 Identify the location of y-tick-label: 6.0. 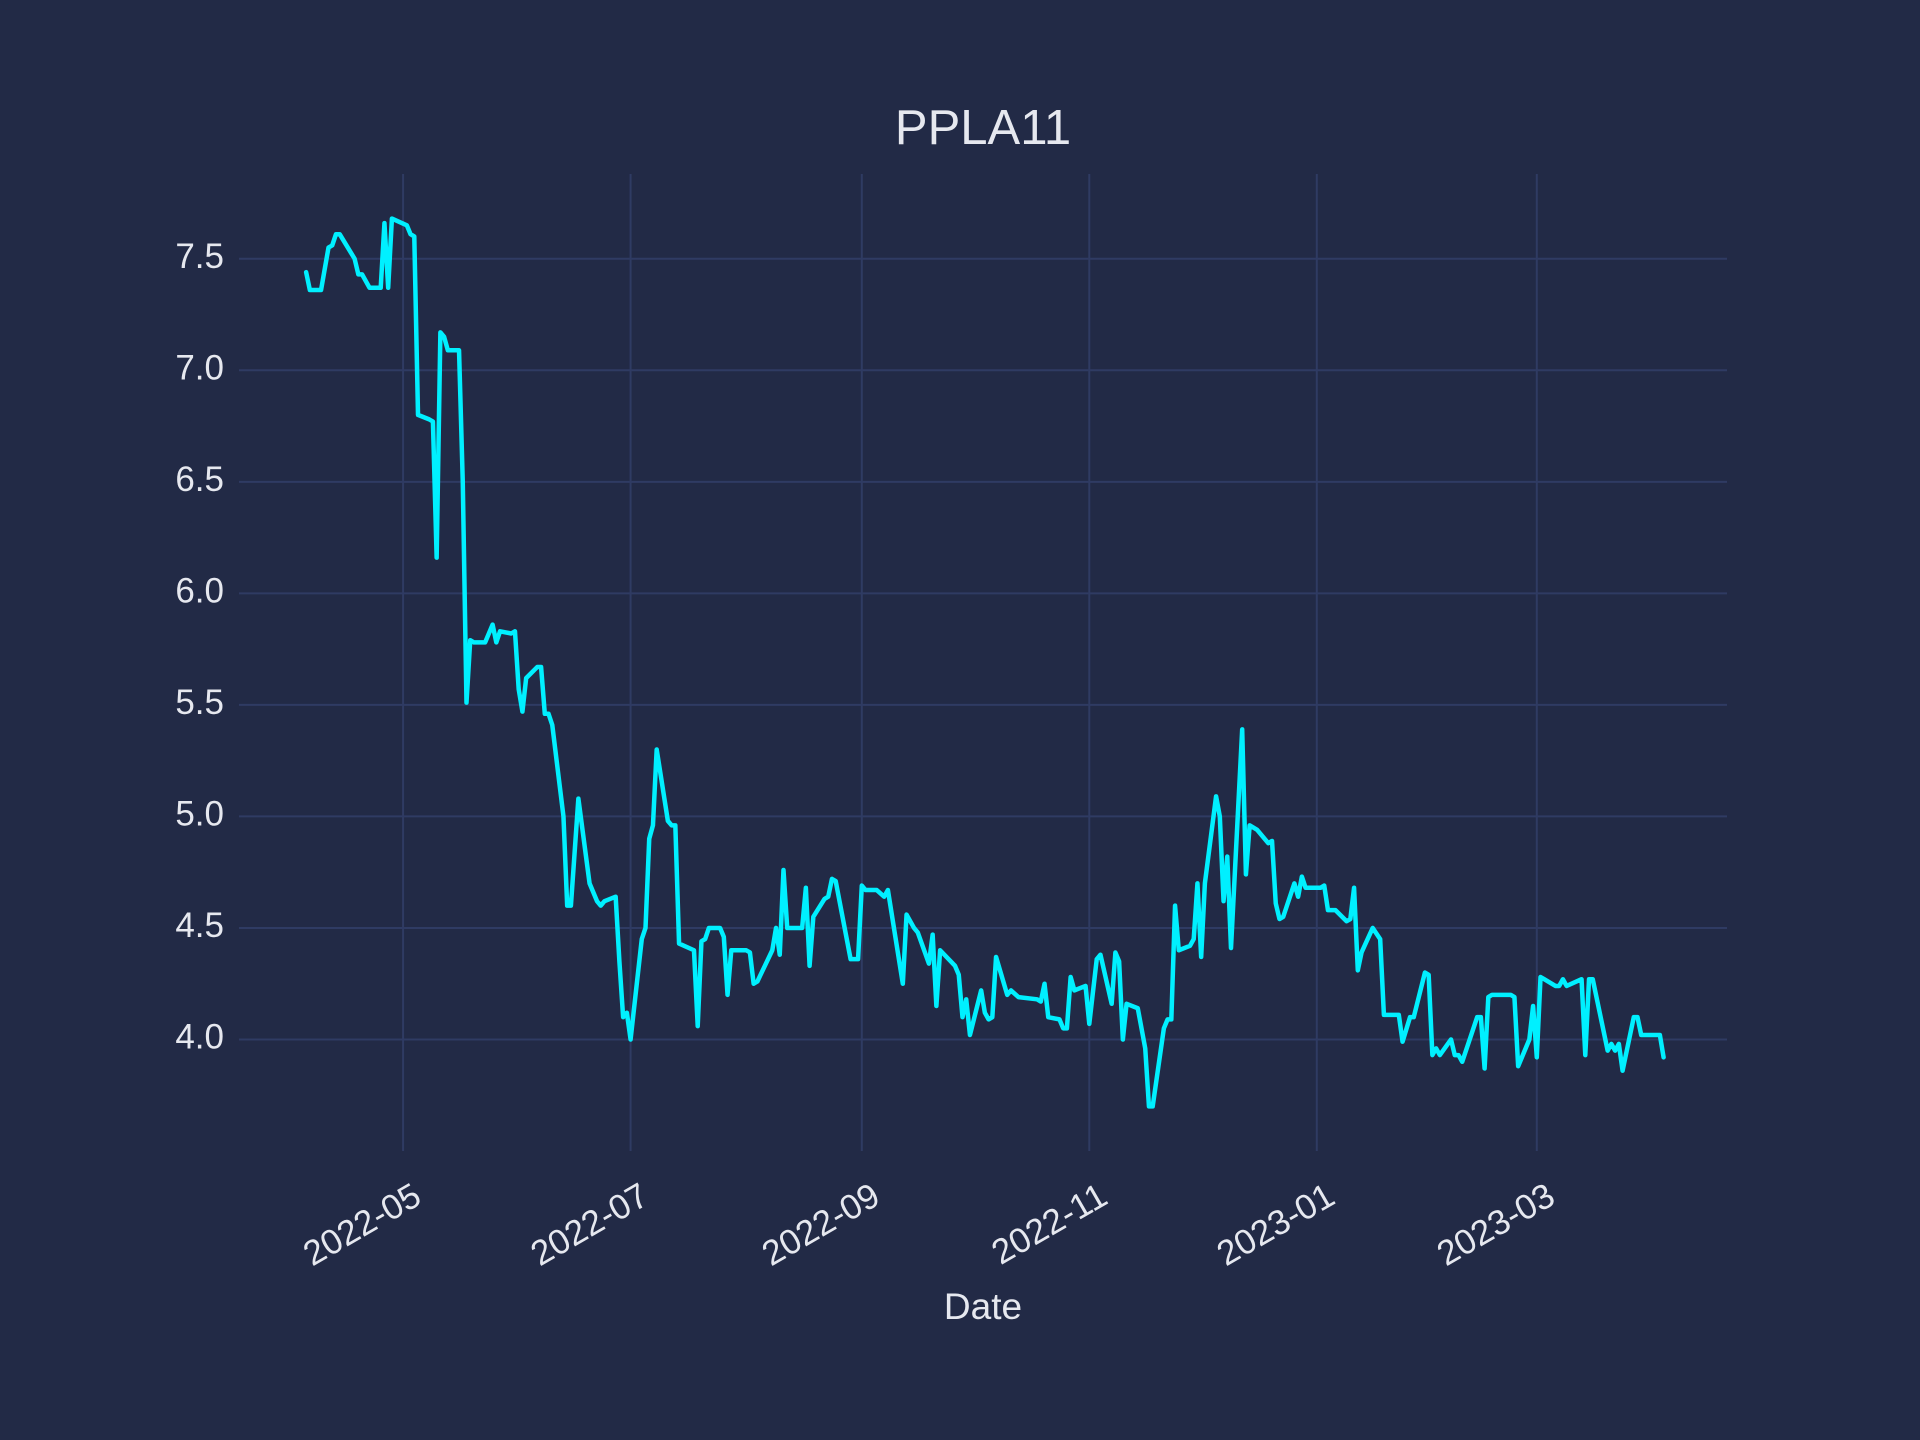
(199, 591).